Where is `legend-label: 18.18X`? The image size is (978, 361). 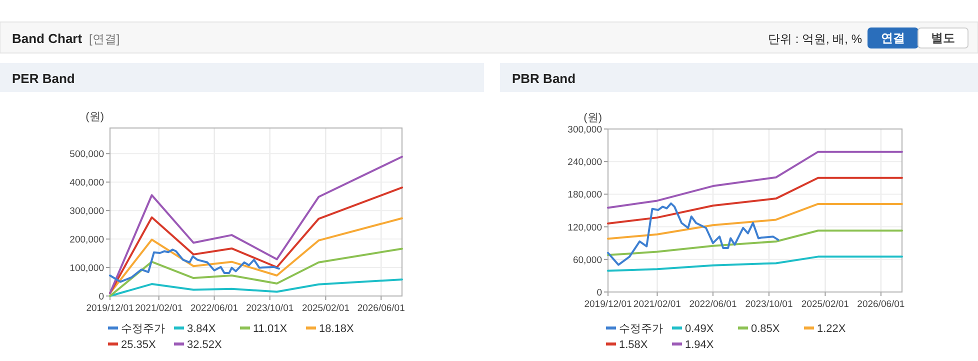 legend-label: 18.18X is located at coordinates (337, 329).